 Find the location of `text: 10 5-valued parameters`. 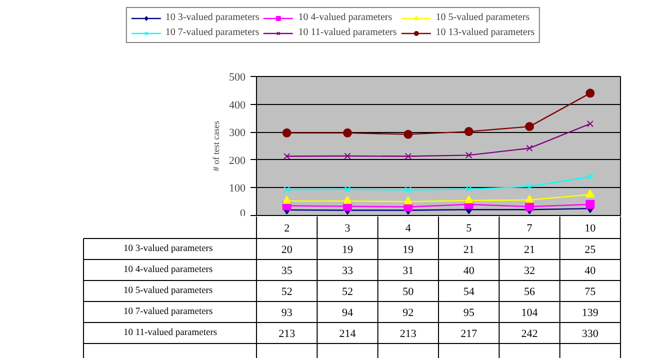

text: 10 5-valued parameters is located at coordinates (168, 291).